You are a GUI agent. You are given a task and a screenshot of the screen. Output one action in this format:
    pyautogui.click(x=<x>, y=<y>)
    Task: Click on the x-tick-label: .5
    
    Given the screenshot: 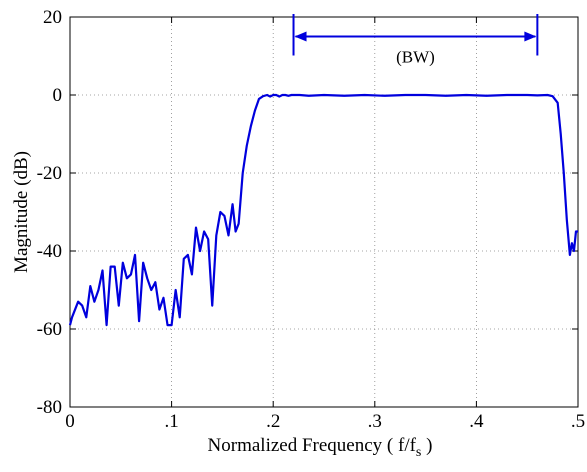 What is the action you would take?
    pyautogui.click(x=578, y=421)
    